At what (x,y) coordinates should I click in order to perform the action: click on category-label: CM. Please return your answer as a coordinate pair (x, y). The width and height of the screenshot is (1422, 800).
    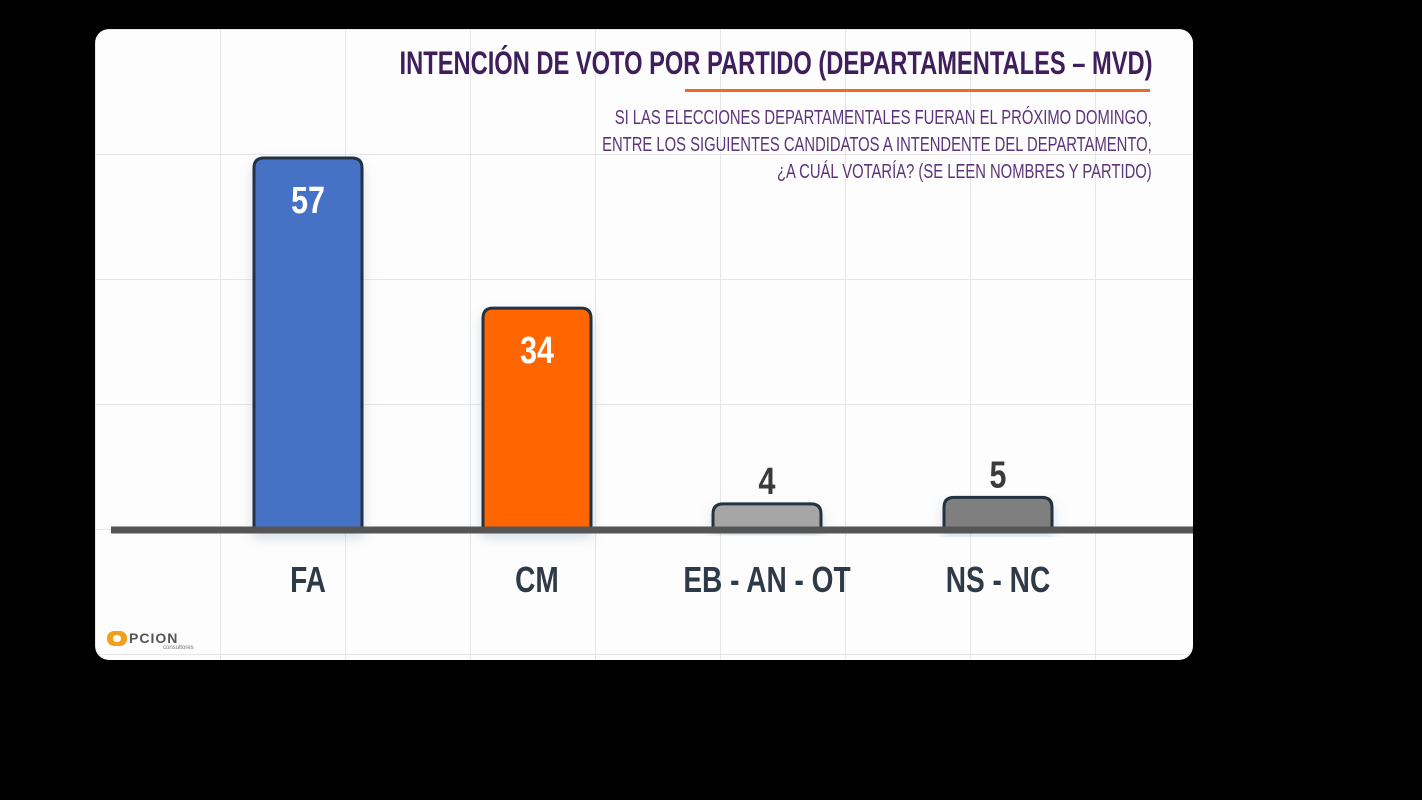
    Looking at the image, I should click on (537, 580).